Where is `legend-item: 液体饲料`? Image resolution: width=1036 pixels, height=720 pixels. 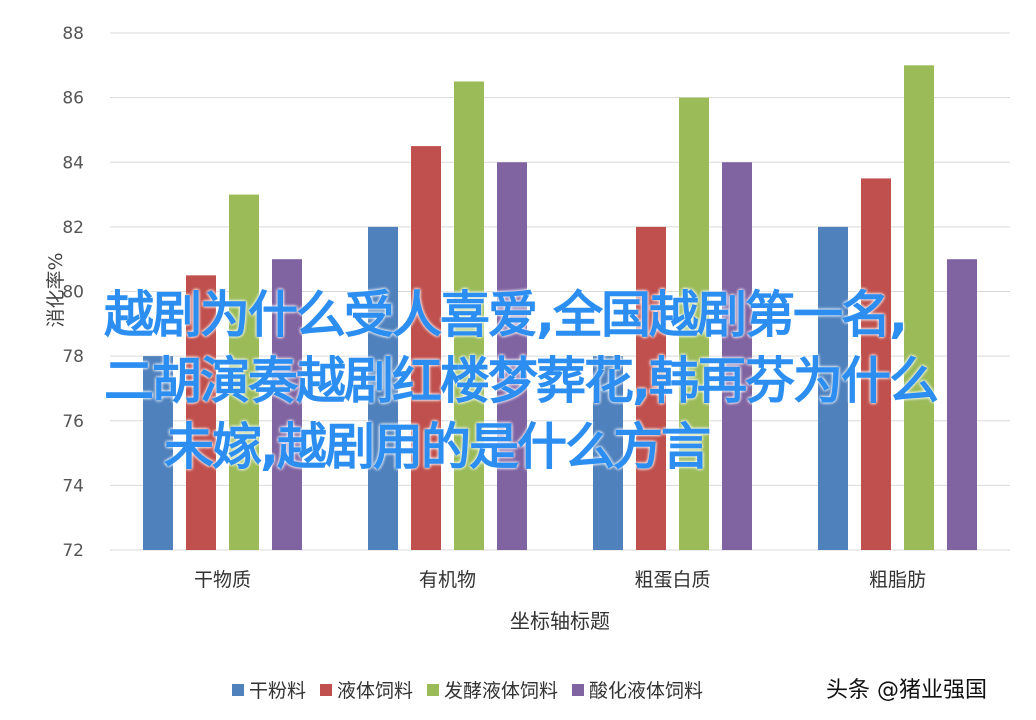 legend-item: 液体饲料 is located at coordinates (366, 689).